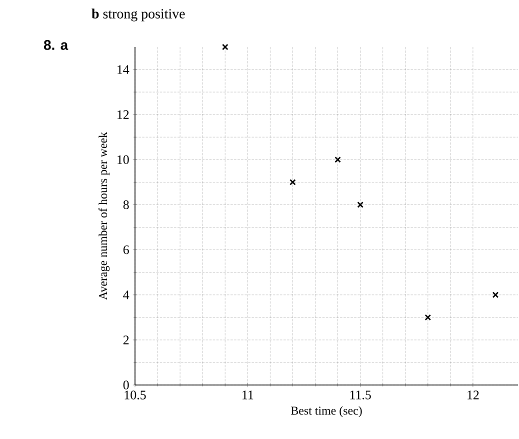 The image size is (519, 439). Describe the element at coordinates (135, 395) in the screenshot. I see `x-tick-label: 10.5` at that location.